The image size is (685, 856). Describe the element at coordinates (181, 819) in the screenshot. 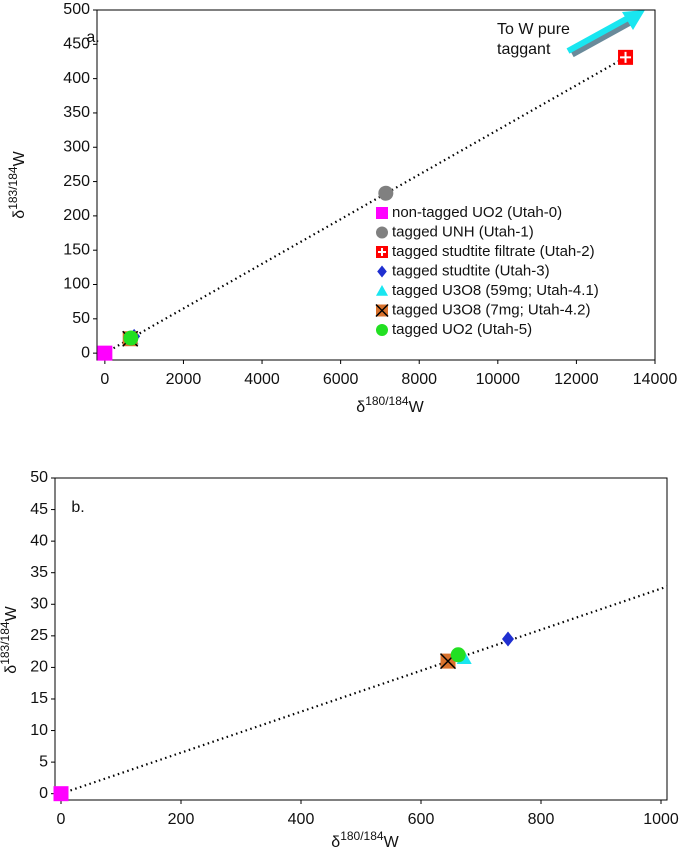

I see `x-tick-label: 200` at that location.